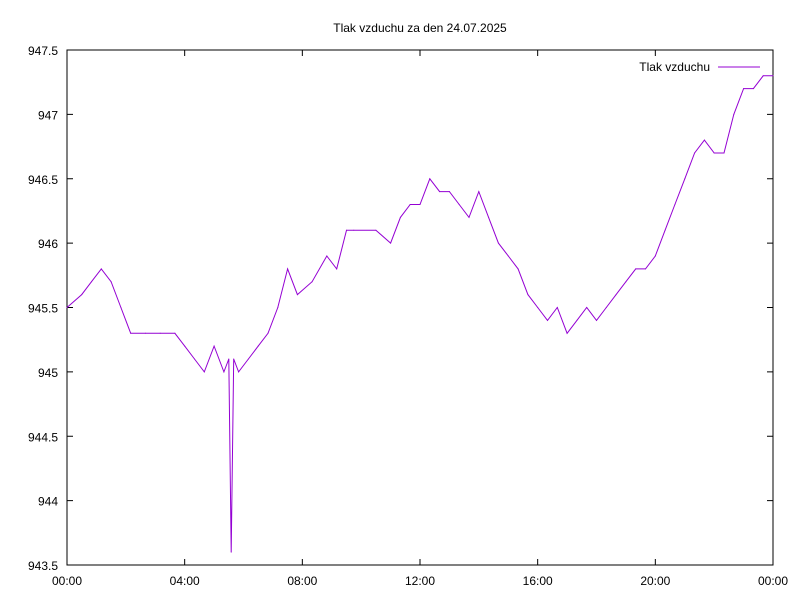 This screenshot has width=800, height=600. What do you see at coordinates (48, 115) in the screenshot?
I see `y-tick-label: 947` at bounding box center [48, 115].